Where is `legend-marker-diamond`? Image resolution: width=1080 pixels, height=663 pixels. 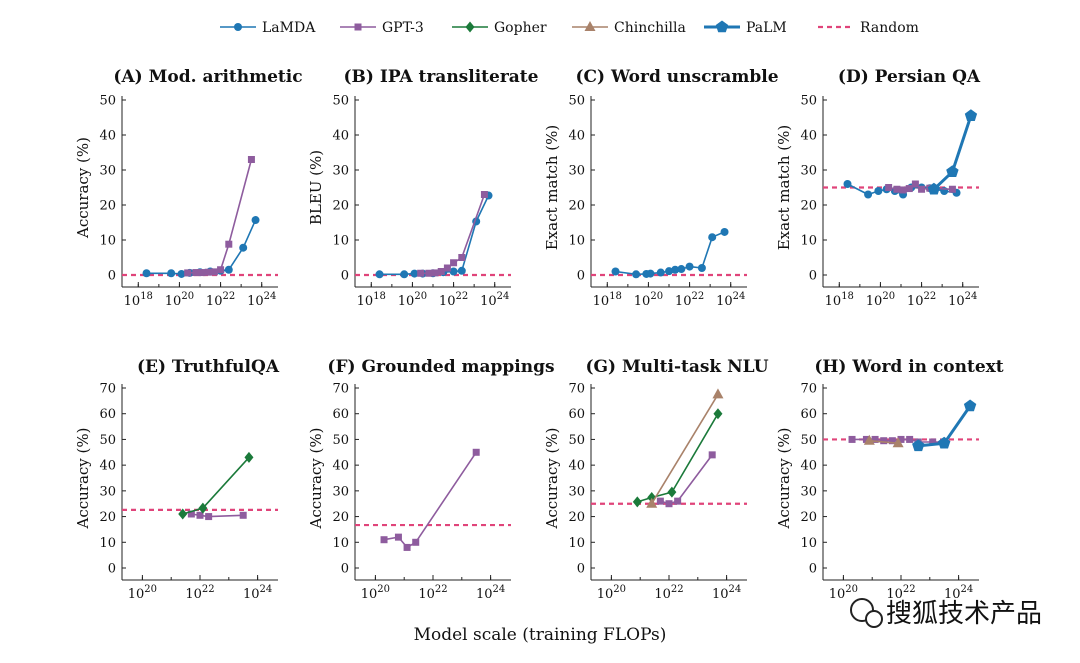 legend-marker-diamond is located at coordinates (470, 27).